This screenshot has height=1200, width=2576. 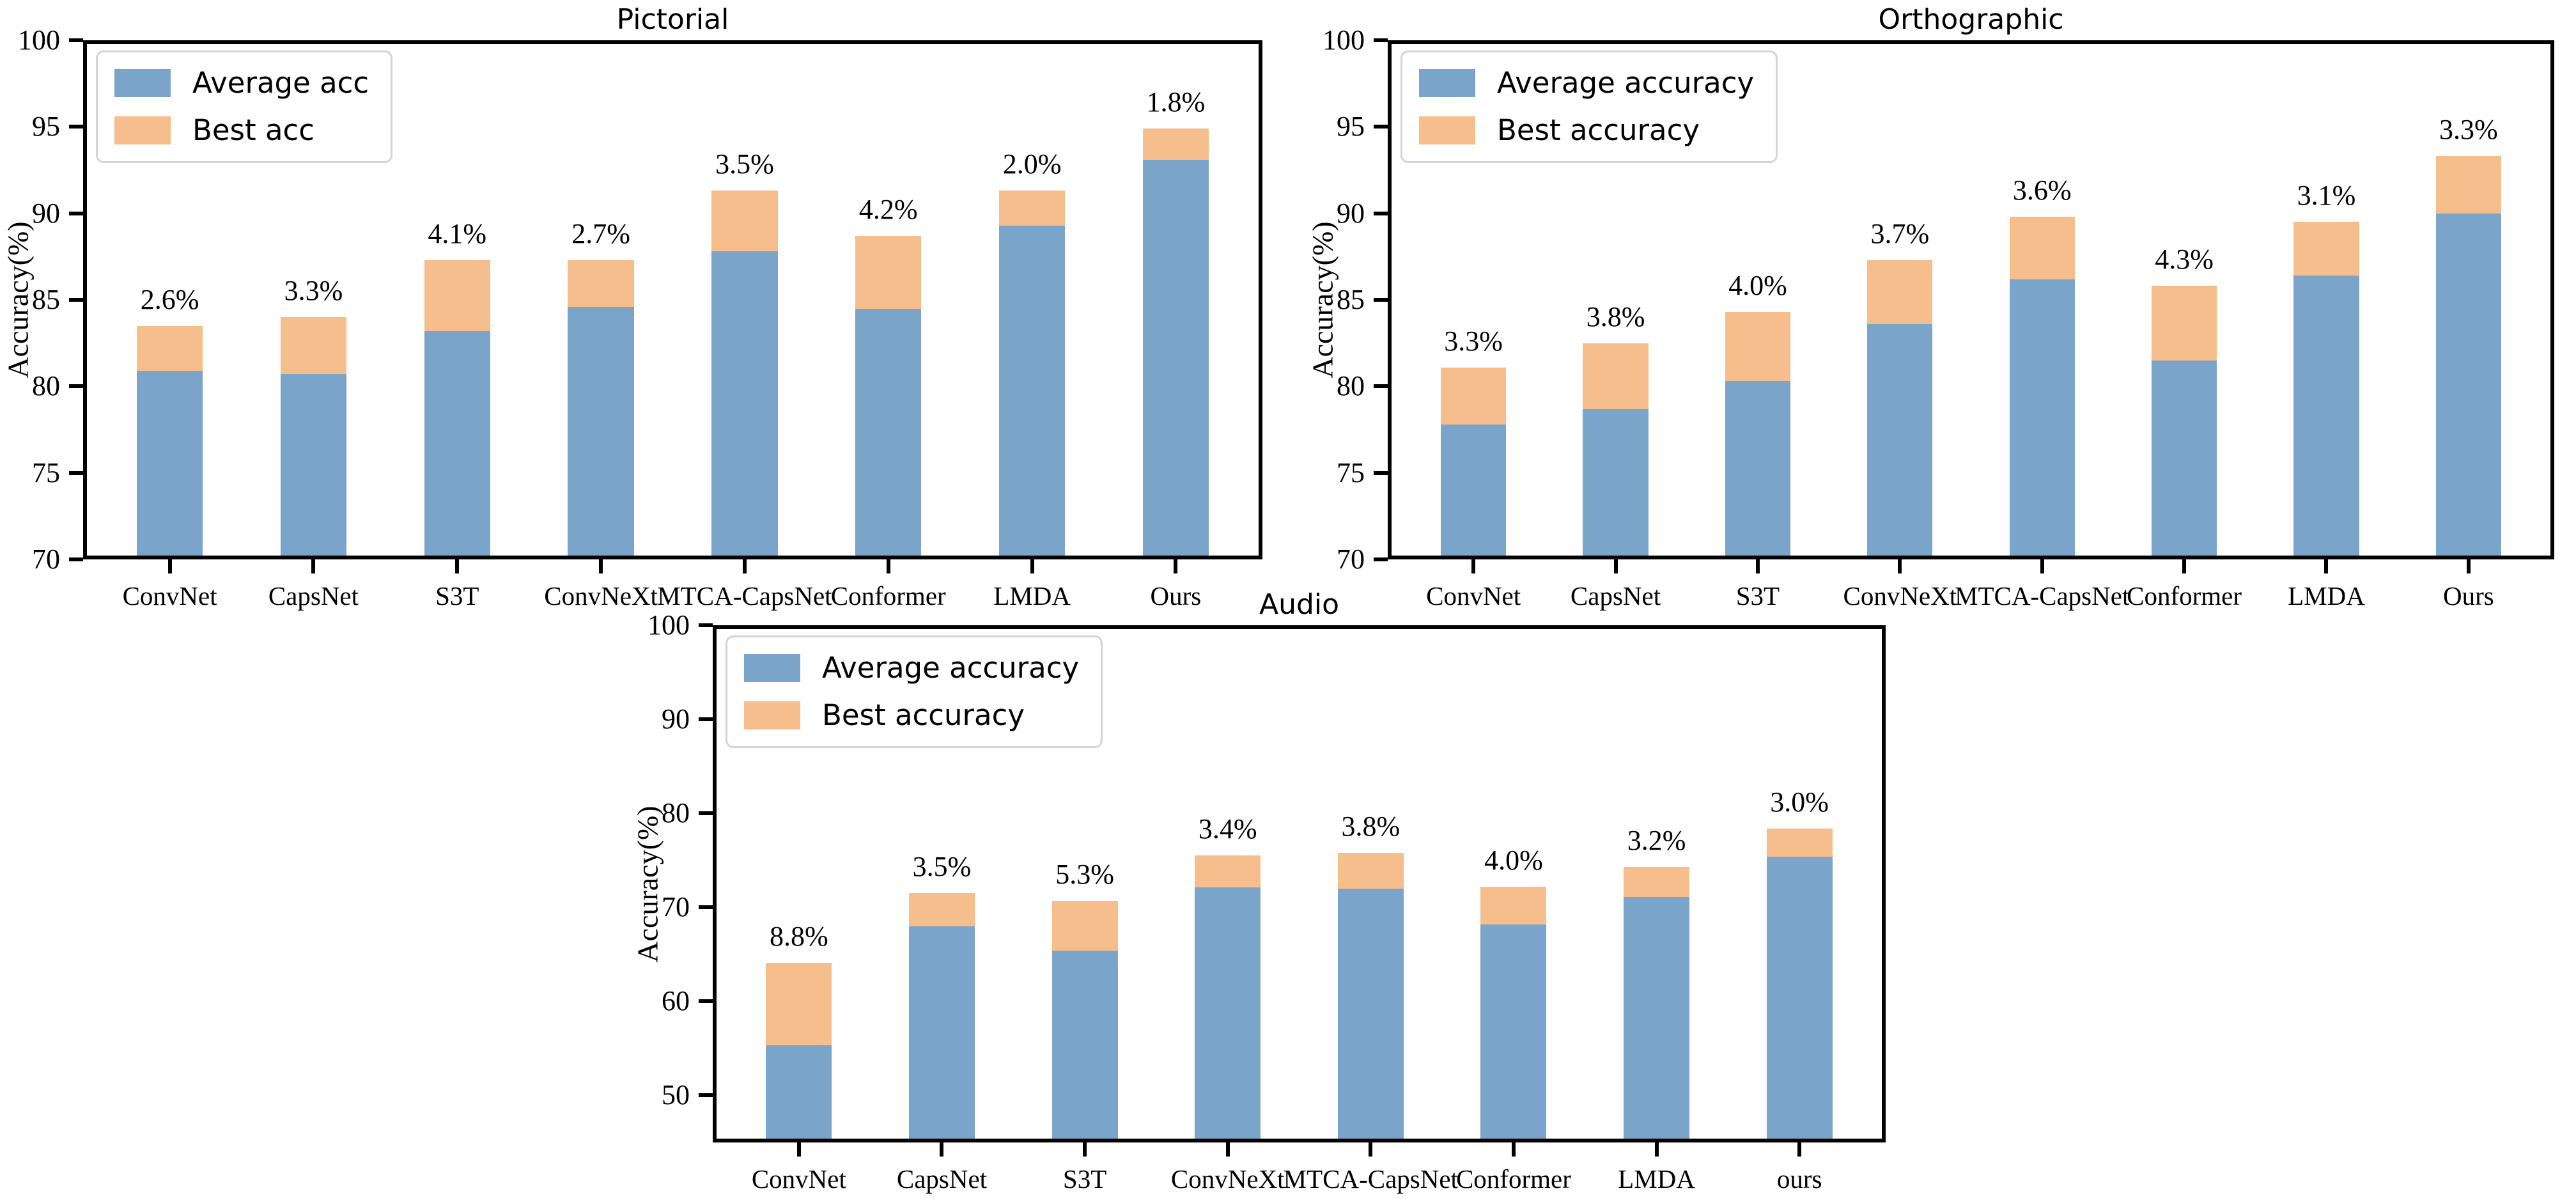 What do you see at coordinates (1971, 20) in the screenshot?
I see `chart-title: Orthographic` at bounding box center [1971, 20].